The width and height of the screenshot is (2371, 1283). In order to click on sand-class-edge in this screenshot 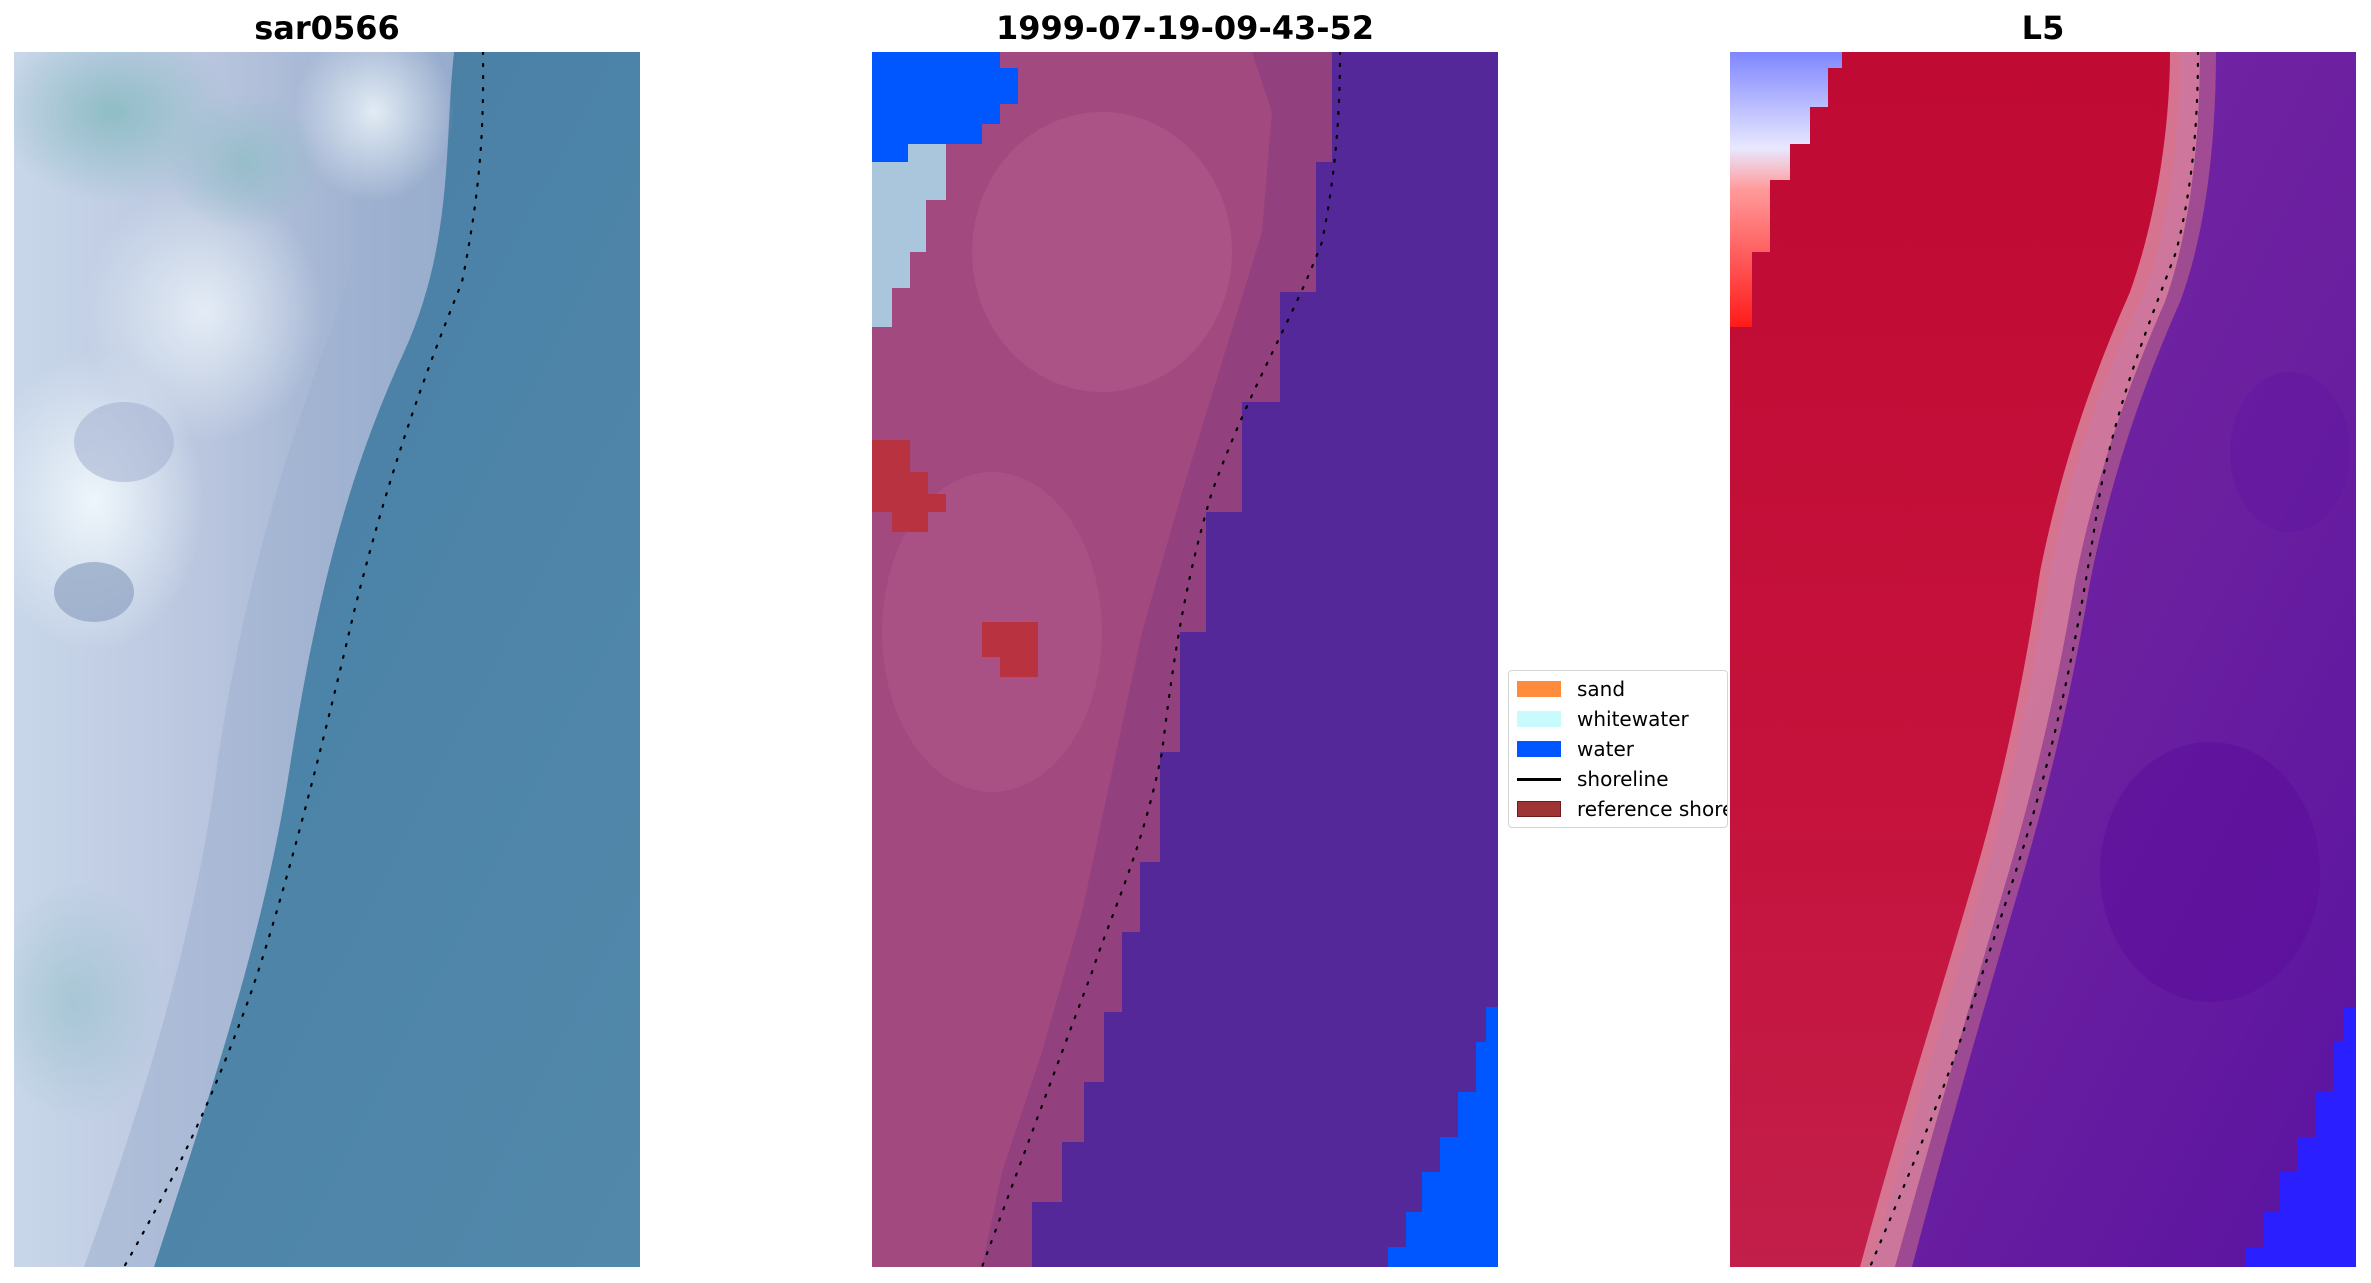, I will do `click(1157, 659)`.